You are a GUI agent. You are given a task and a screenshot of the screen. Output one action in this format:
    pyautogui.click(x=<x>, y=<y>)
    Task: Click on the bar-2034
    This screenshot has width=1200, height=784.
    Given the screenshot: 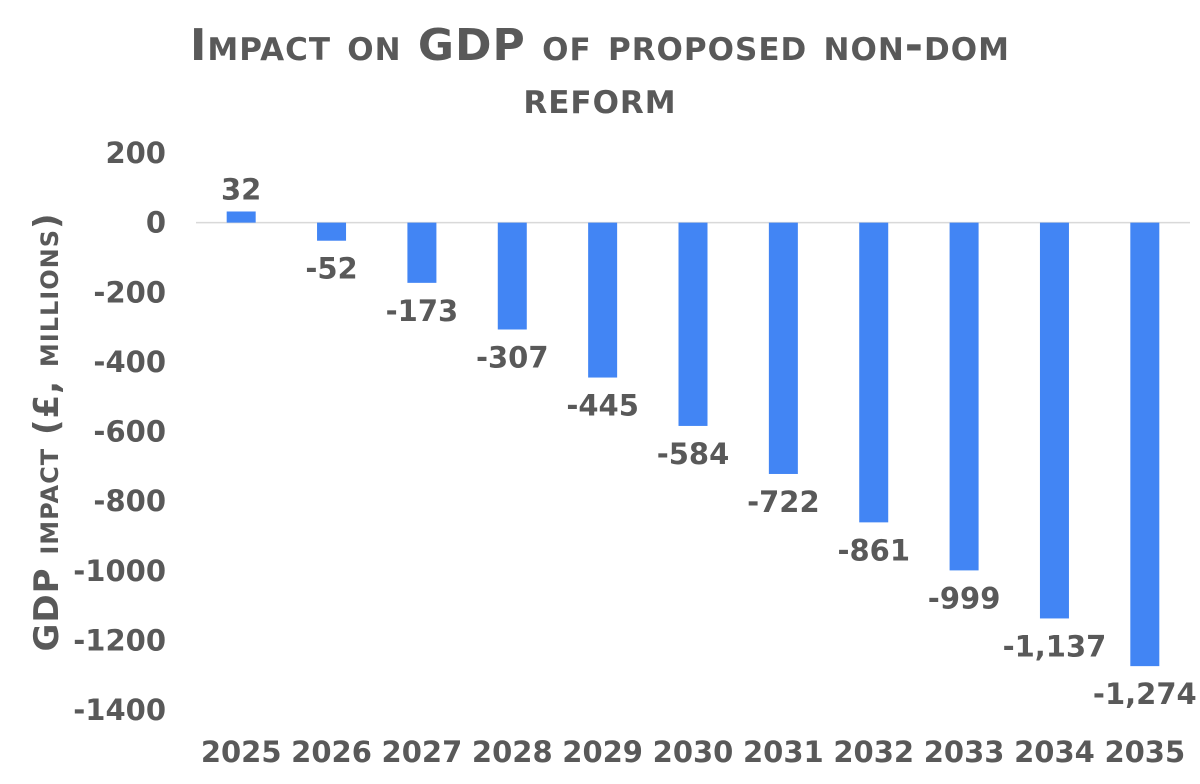 What is the action you would take?
    pyautogui.click(x=1054, y=420)
    